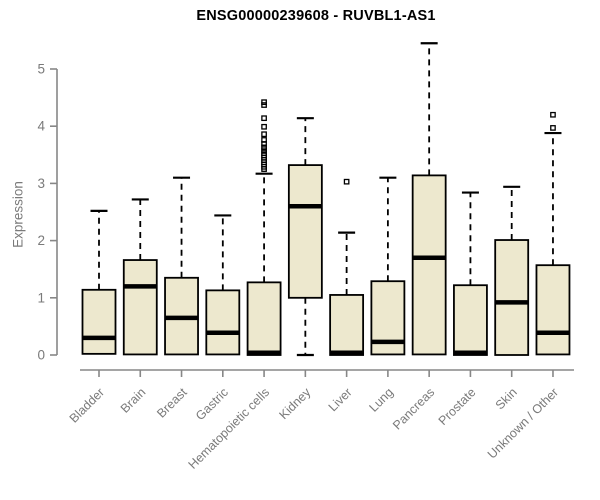 The image size is (600, 500). What do you see at coordinates (295, 403) in the screenshot?
I see `x-tick-label-kidney: Kidney` at bounding box center [295, 403].